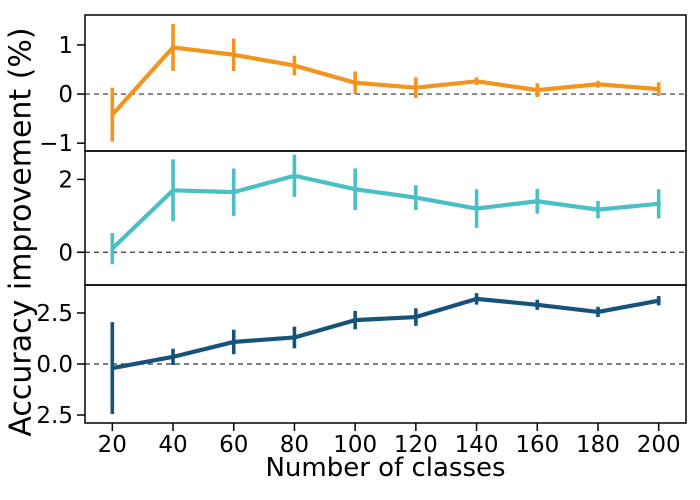 Image resolution: width=700 pixels, height=500 pixels. What do you see at coordinates (385, 81) in the screenshot?
I see `panel-top-series-line` at bounding box center [385, 81].